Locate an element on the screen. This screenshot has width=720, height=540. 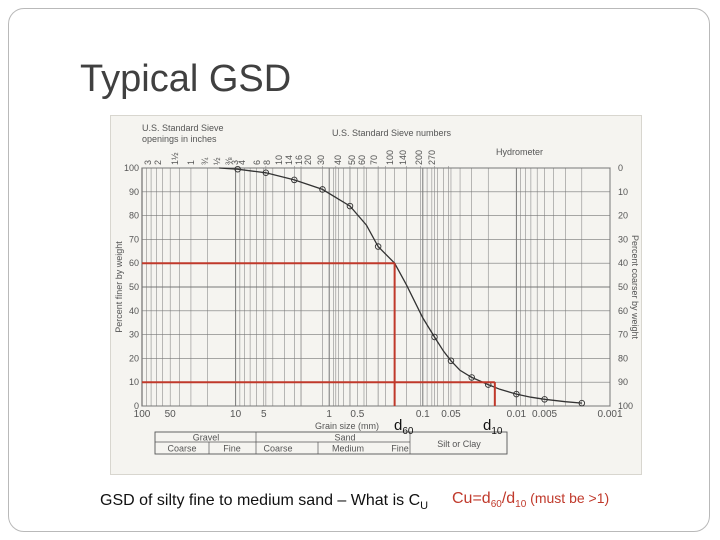
y-tick-label: 100 is located at coordinates (131, 168).